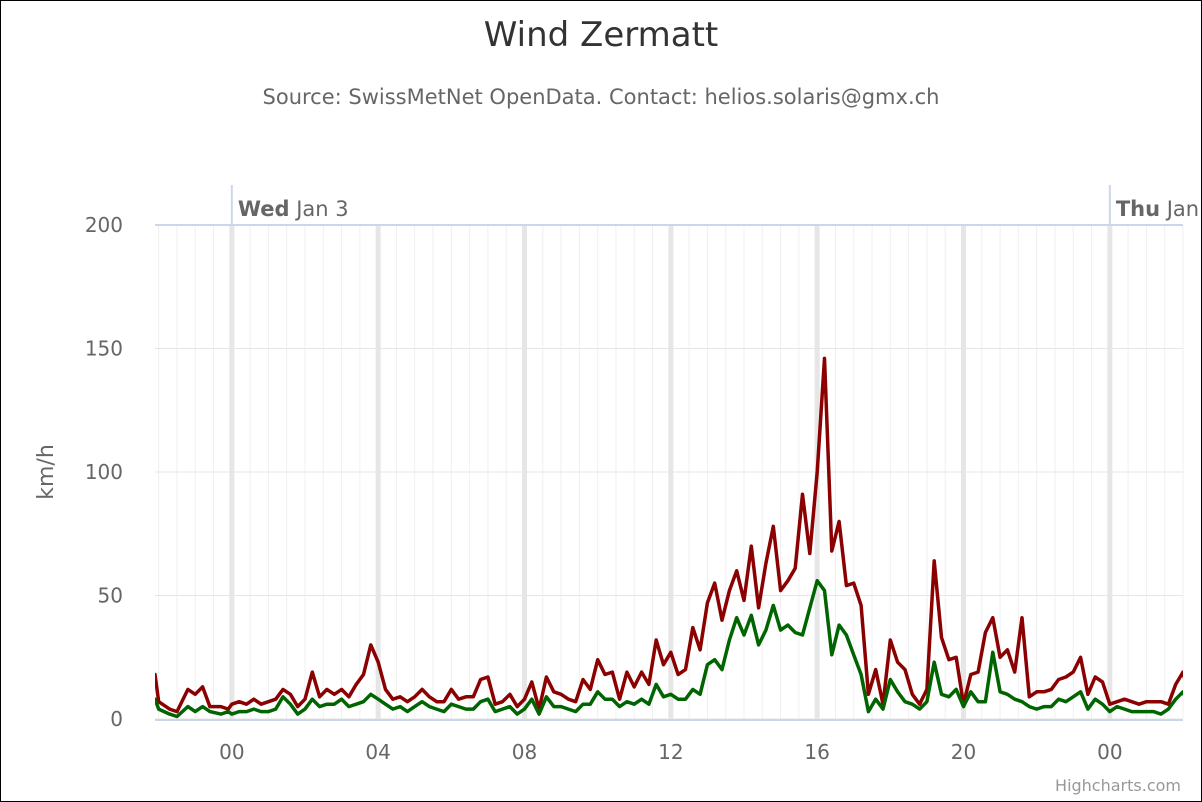  I want to click on chart-title: Wind Zermatt, so click(601, 35).